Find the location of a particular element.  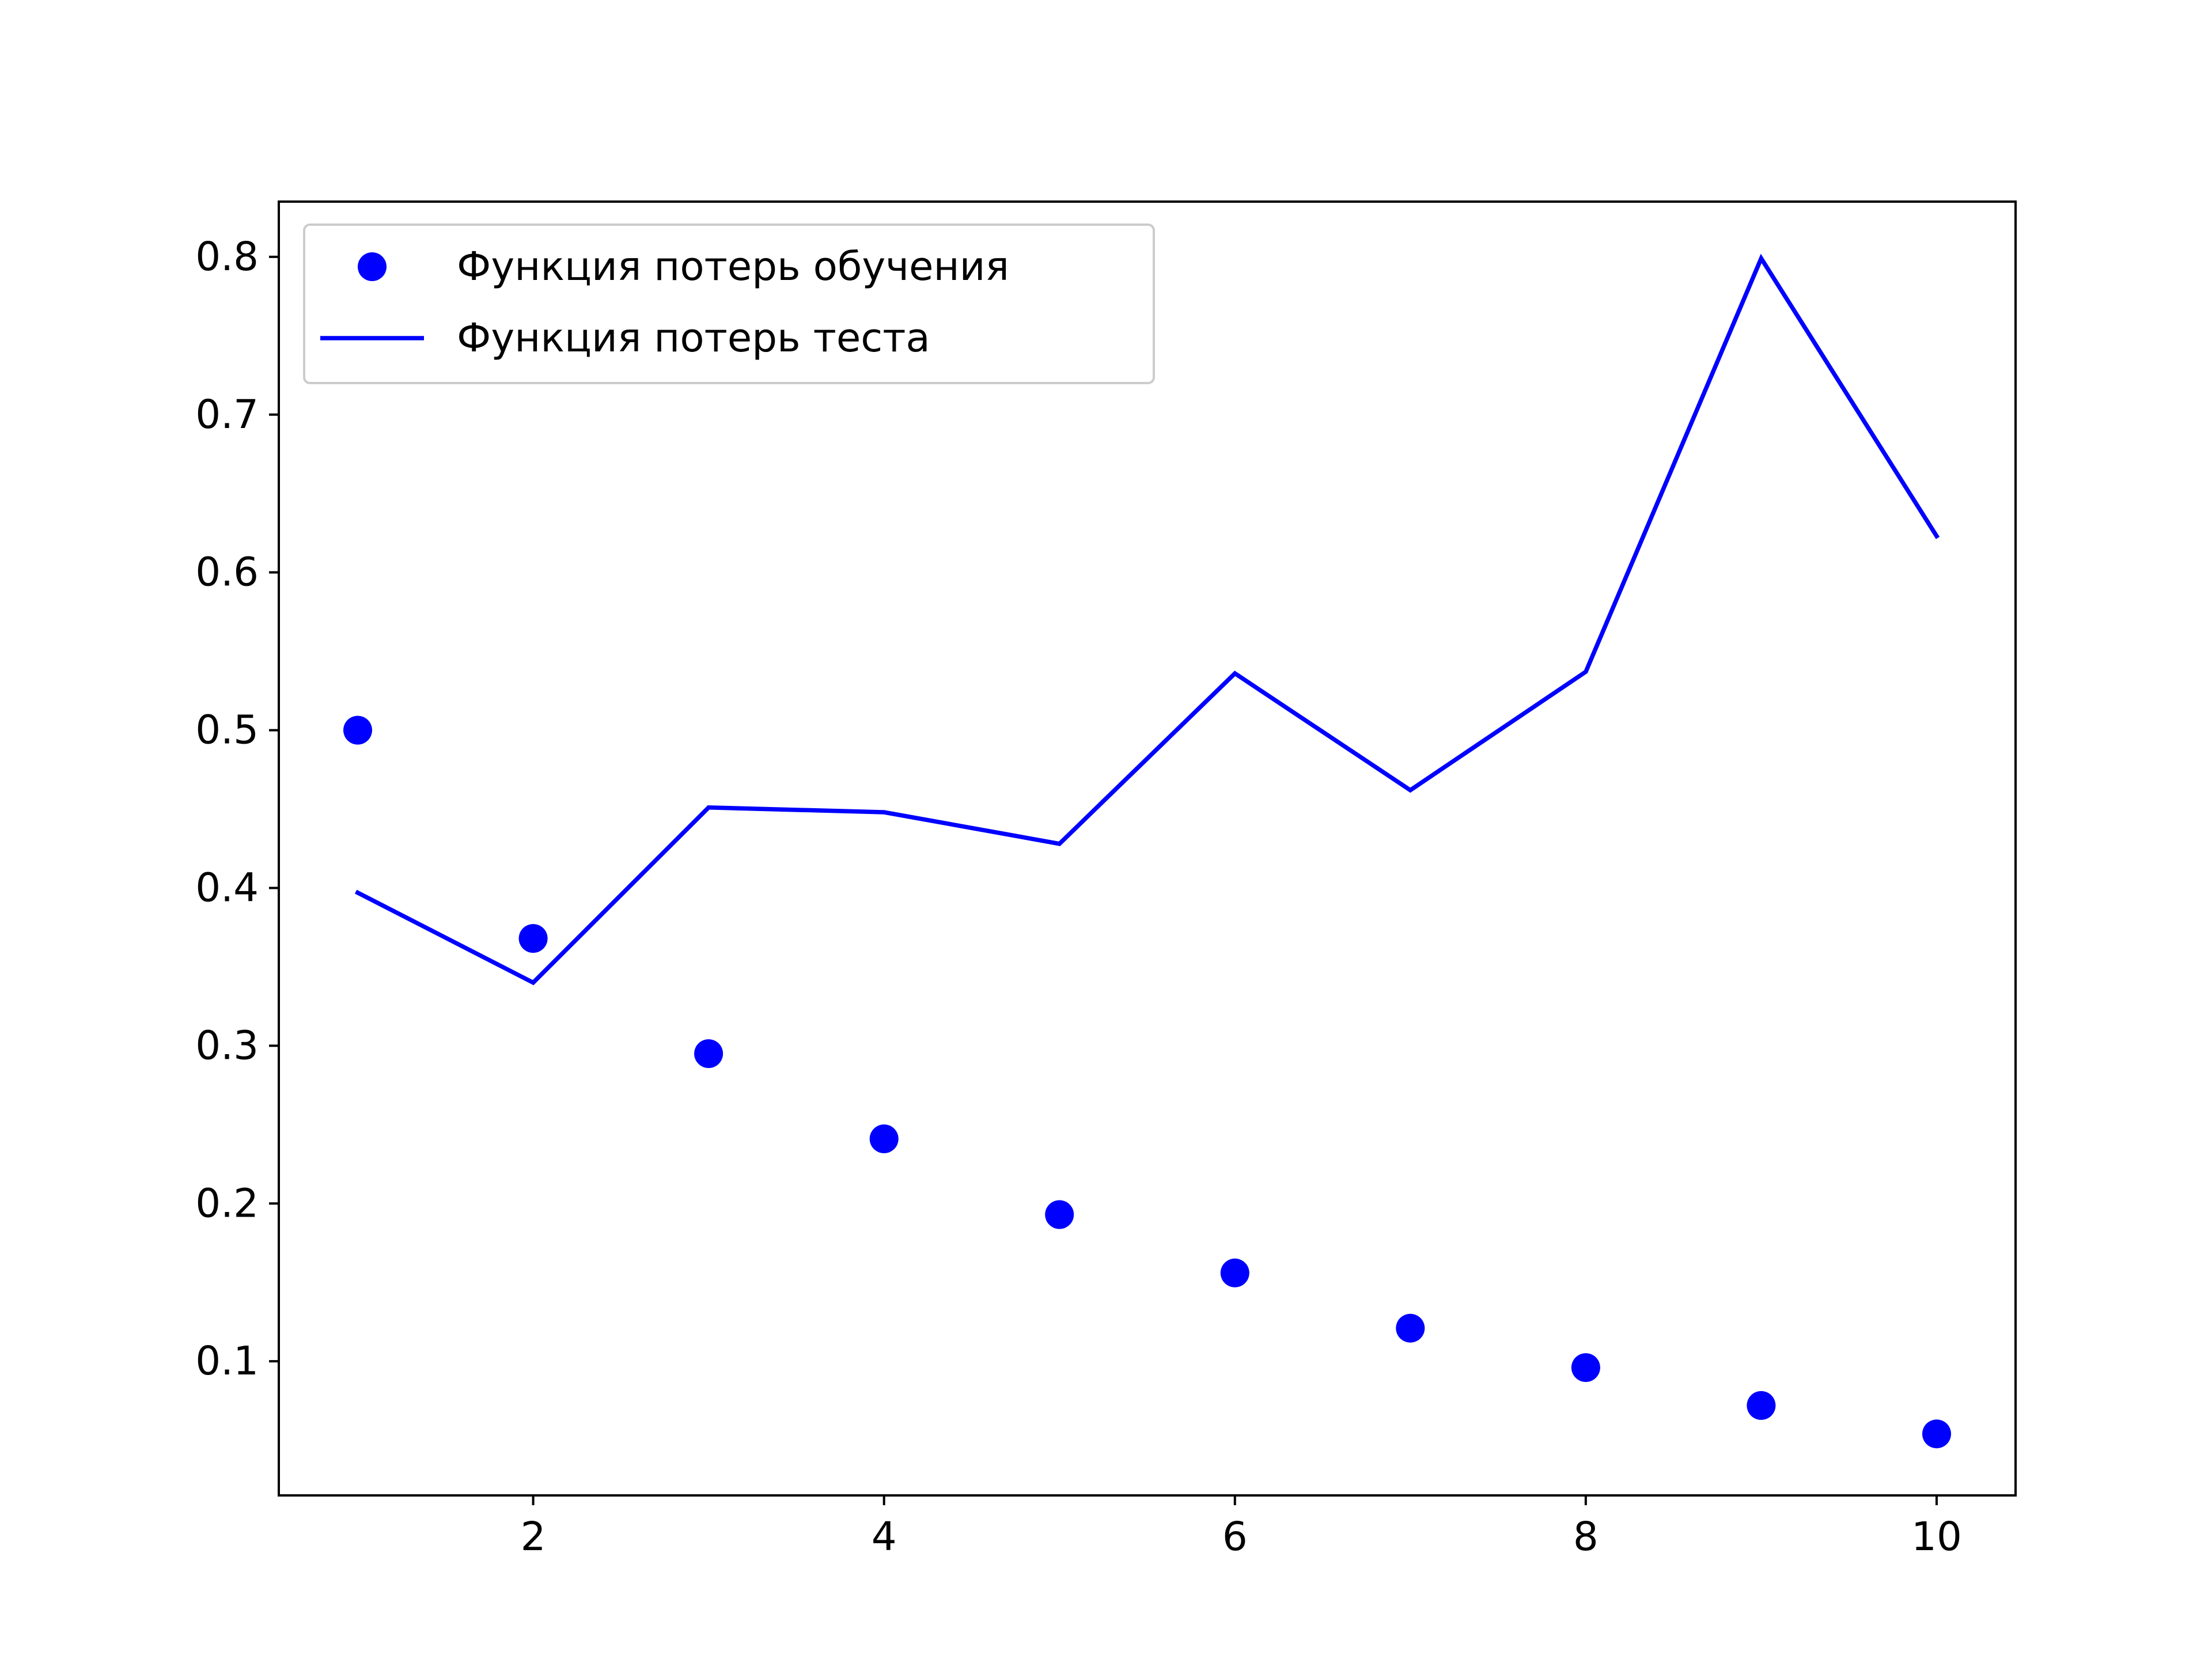

y-tick-label: 0.4 is located at coordinates (227, 888).